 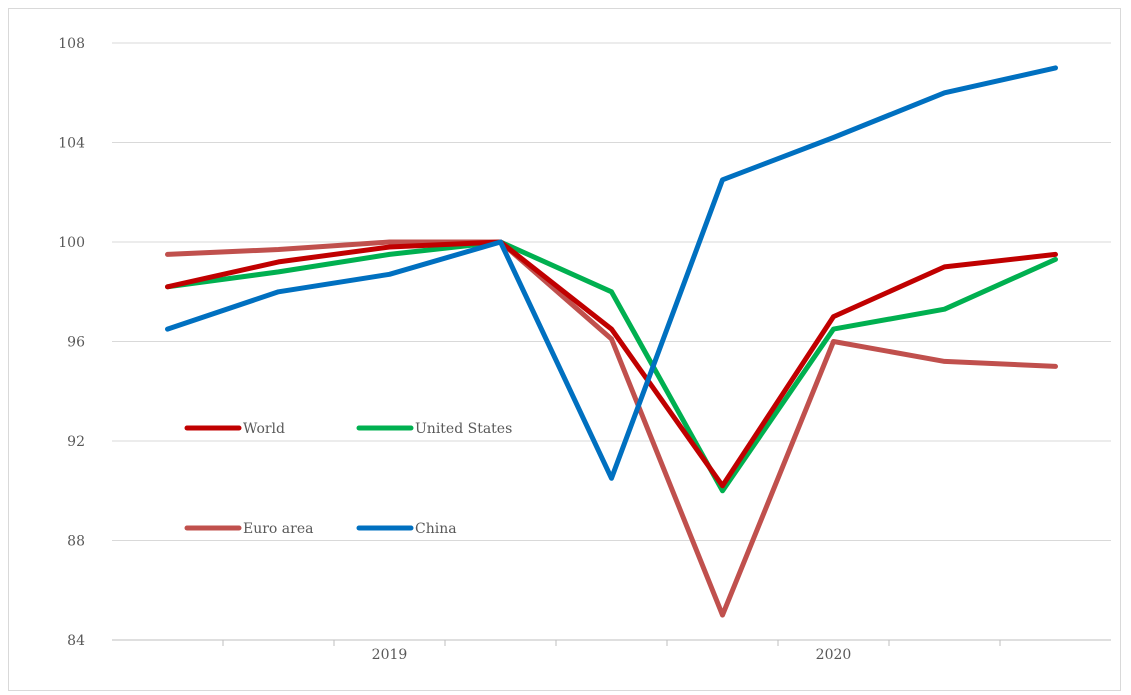 I want to click on y-tick-label: 104, so click(x=71, y=144).